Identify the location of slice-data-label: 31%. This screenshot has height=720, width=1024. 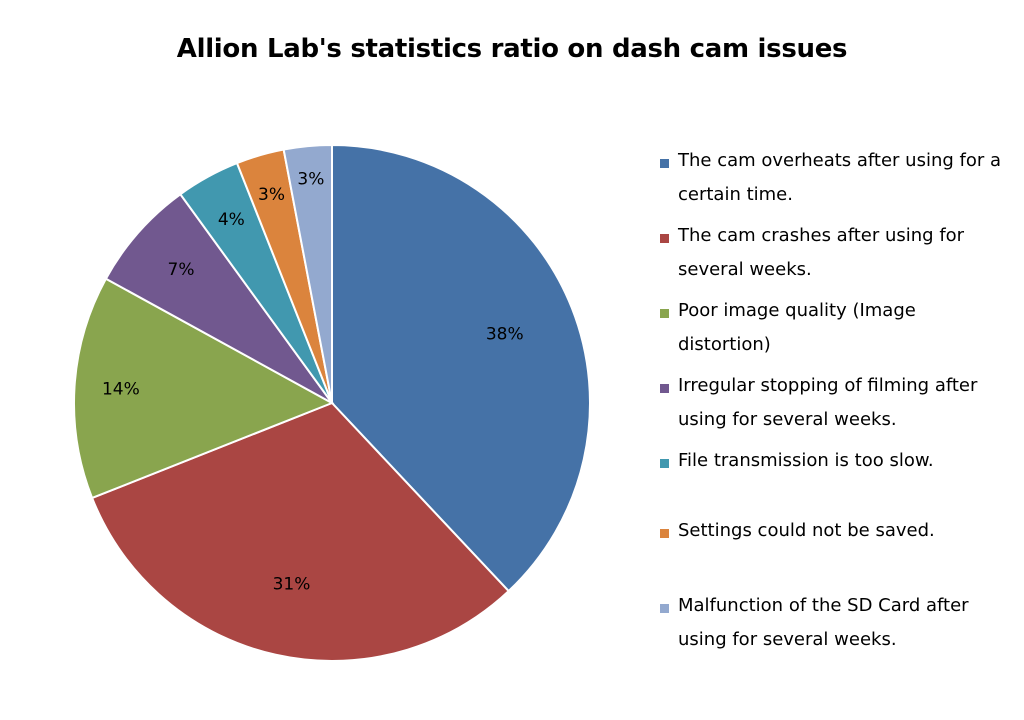
(292, 584).